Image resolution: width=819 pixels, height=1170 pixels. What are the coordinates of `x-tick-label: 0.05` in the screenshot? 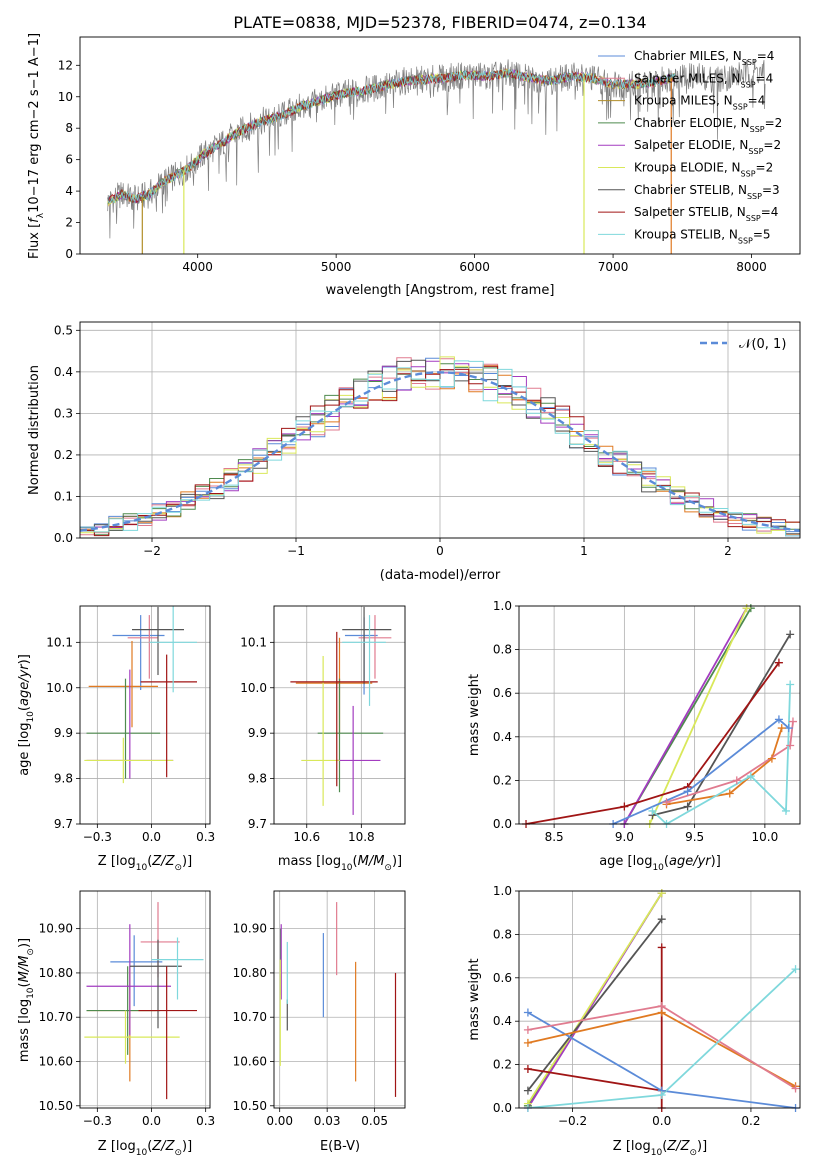 It's located at (374, 1121).